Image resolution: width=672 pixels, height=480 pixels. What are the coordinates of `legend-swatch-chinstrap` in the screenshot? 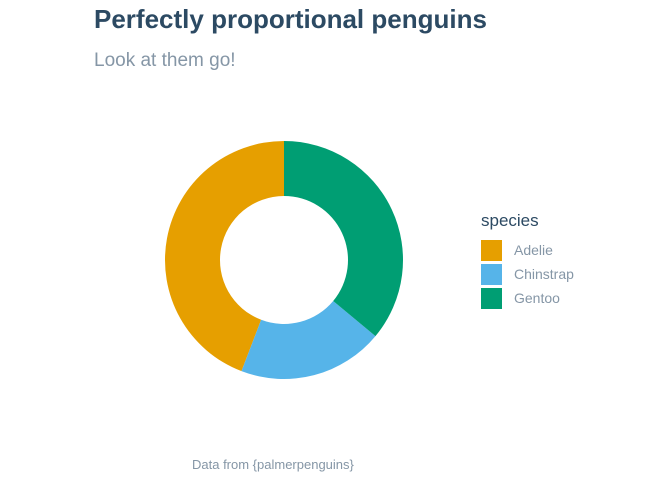 It's located at (491, 274).